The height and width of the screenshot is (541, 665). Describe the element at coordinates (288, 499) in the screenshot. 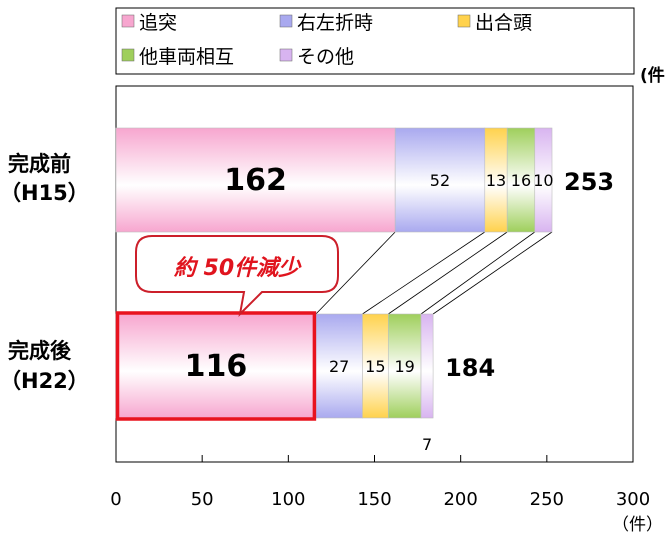

I see `x-tick-label: 100` at that location.